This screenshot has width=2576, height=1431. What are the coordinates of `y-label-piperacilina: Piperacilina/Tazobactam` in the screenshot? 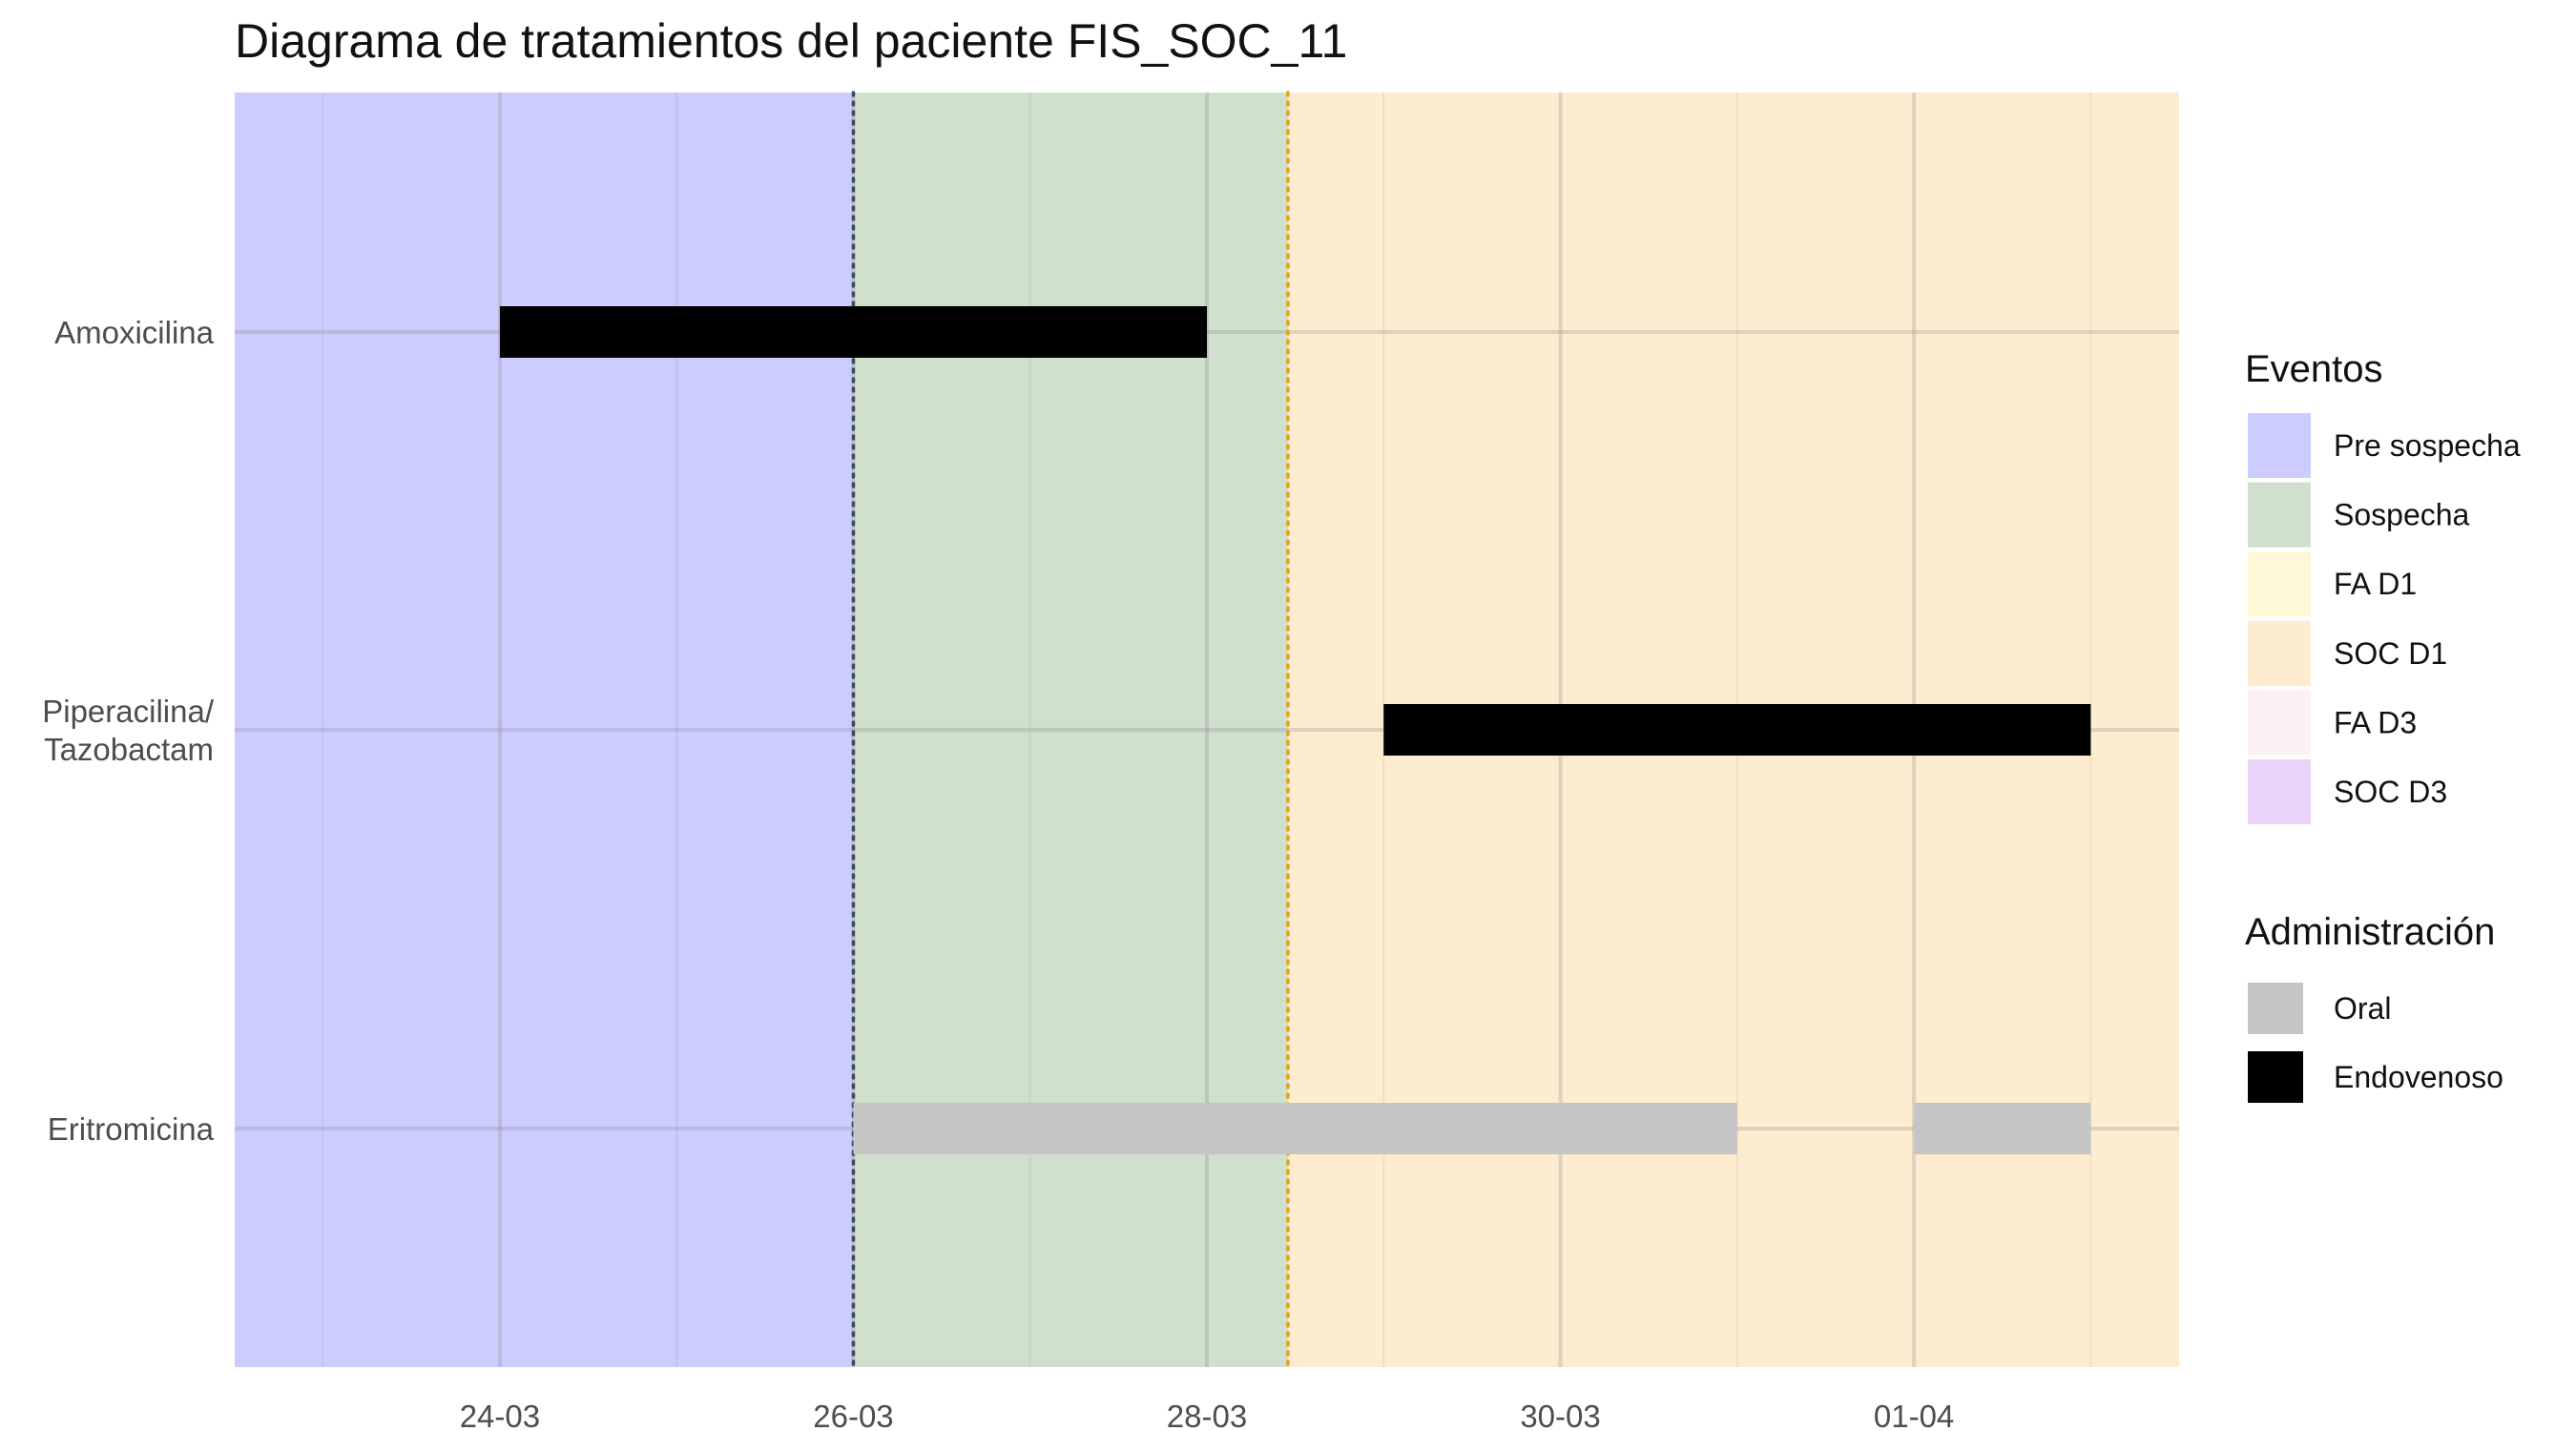 It's located at (128, 731).